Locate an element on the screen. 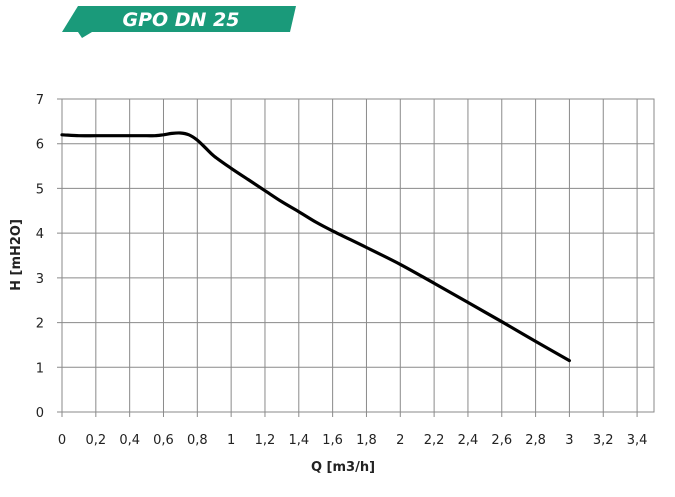  title-banner: GPO DN 25 is located at coordinates (179, 22).